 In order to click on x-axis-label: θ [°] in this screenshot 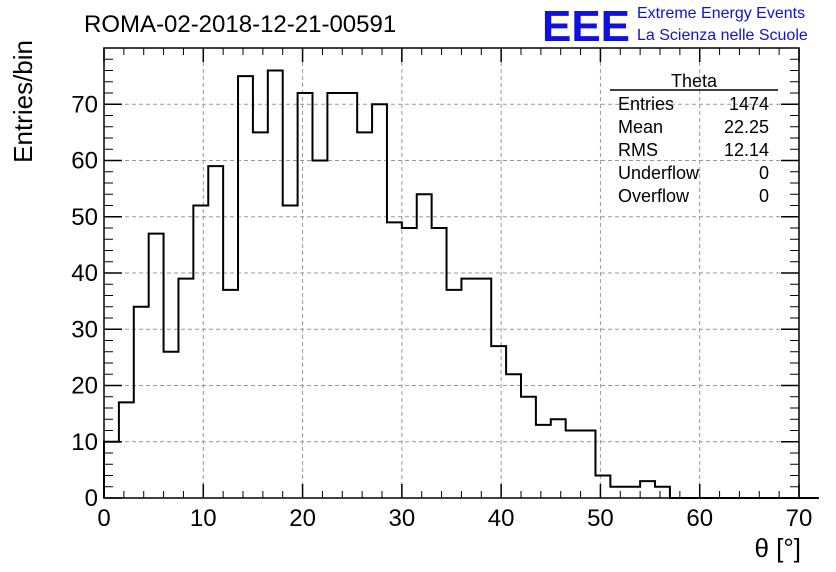, I will do `click(777, 548)`.